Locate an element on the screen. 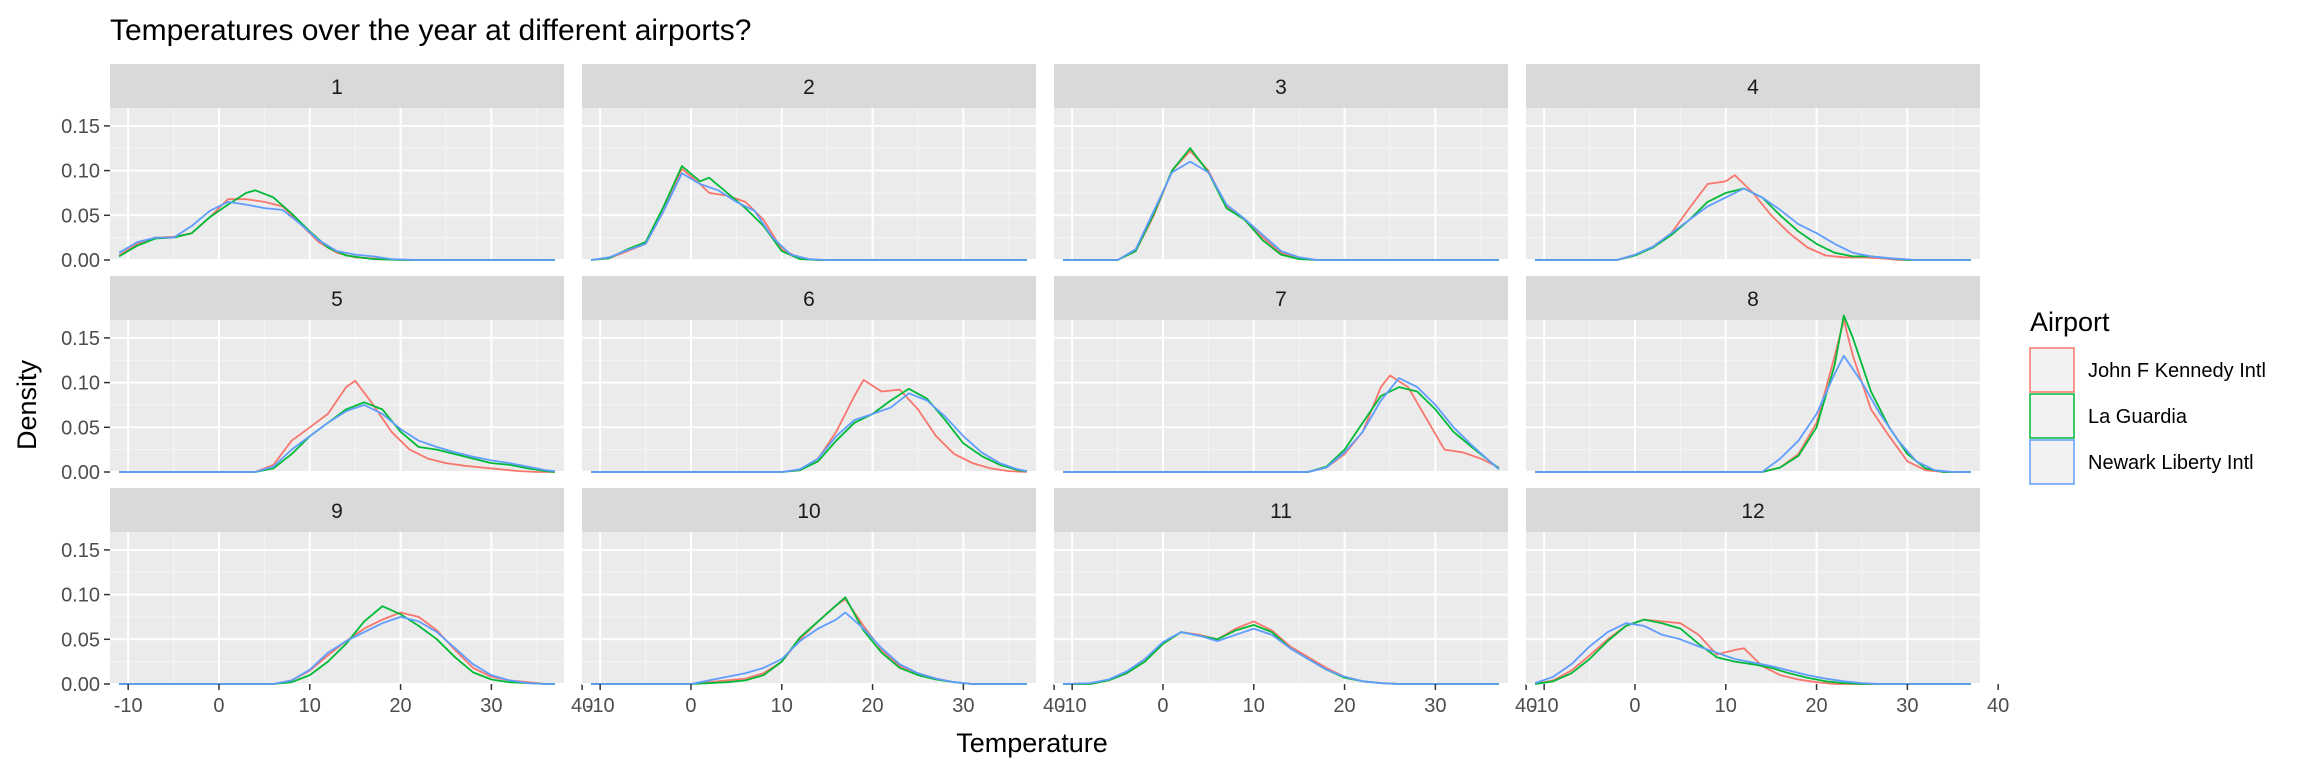 The width and height of the screenshot is (2304, 773). y-axis-label: Density is located at coordinates (27, 404).